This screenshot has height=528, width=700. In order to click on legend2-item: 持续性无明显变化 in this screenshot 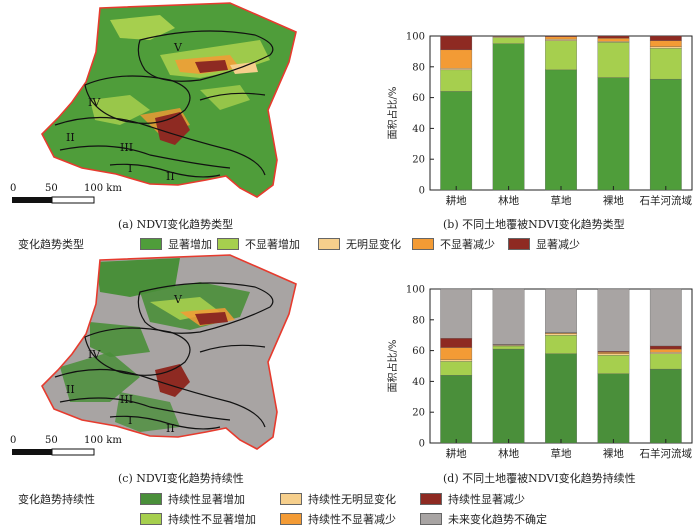, I will do `click(338, 499)`.